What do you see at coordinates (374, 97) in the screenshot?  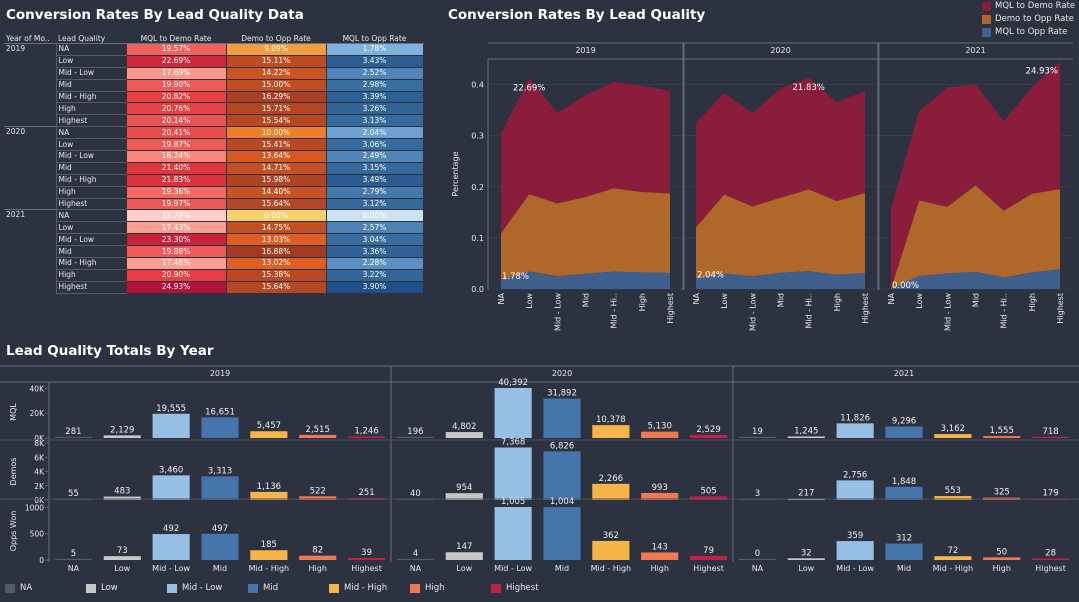 I see `mql-opp-cell: 3.39%` at bounding box center [374, 97].